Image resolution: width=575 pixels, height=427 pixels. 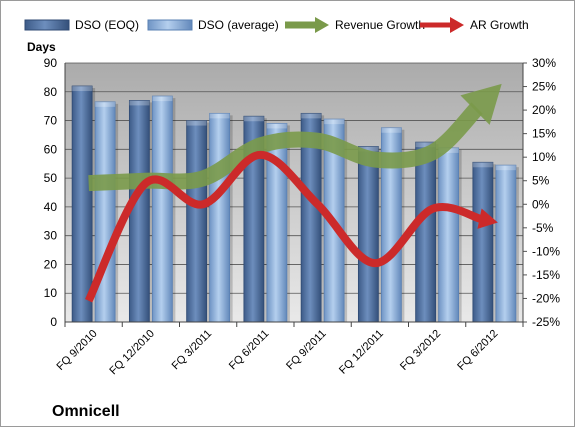 I want to click on y2-tick-label: 20%, so click(x=544, y=110).